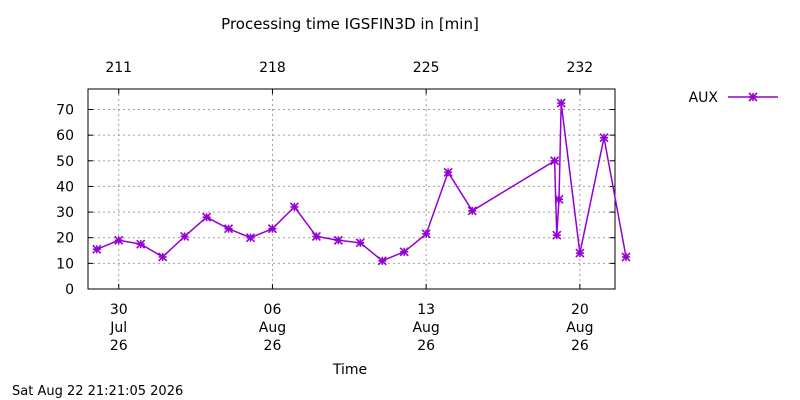  What do you see at coordinates (426, 310) in the screenshot?
I see `x-tick-label: 13` at bounding box center [426, 310].